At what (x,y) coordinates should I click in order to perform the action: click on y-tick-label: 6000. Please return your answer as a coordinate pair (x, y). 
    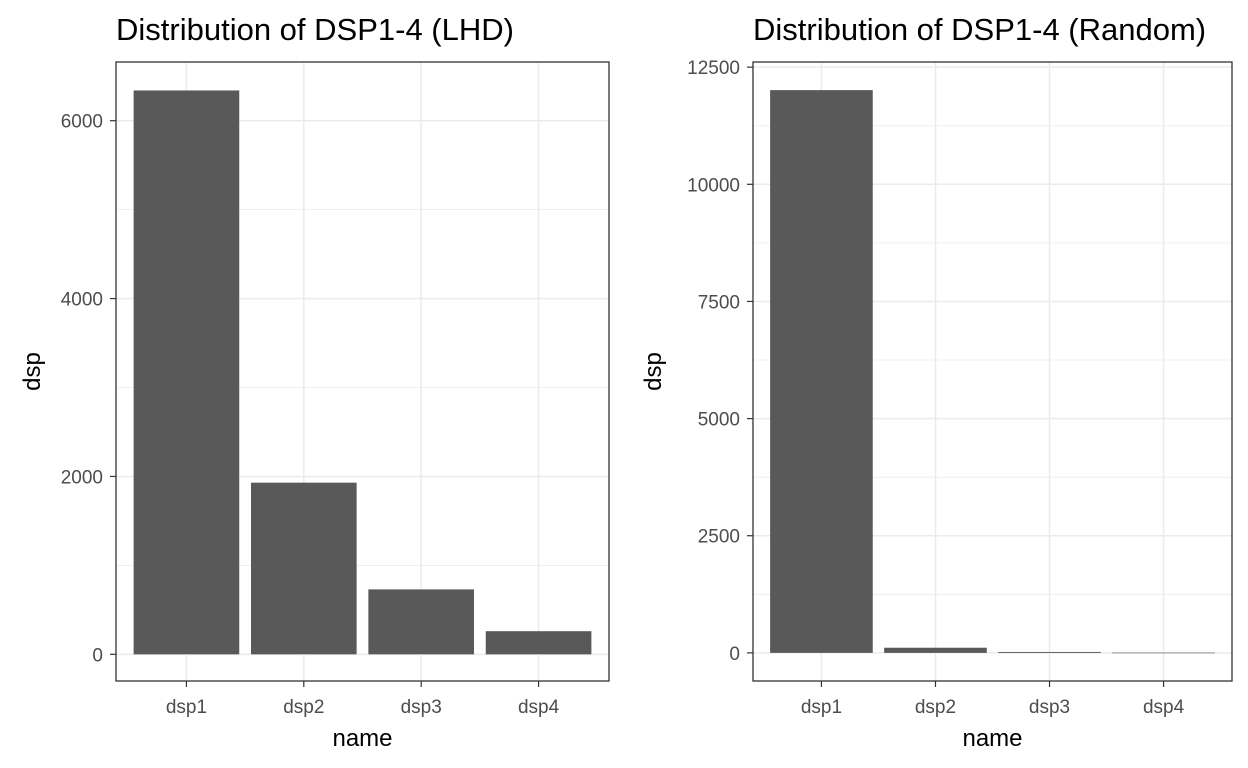
    Looking at the image, I should click on (82, 122).